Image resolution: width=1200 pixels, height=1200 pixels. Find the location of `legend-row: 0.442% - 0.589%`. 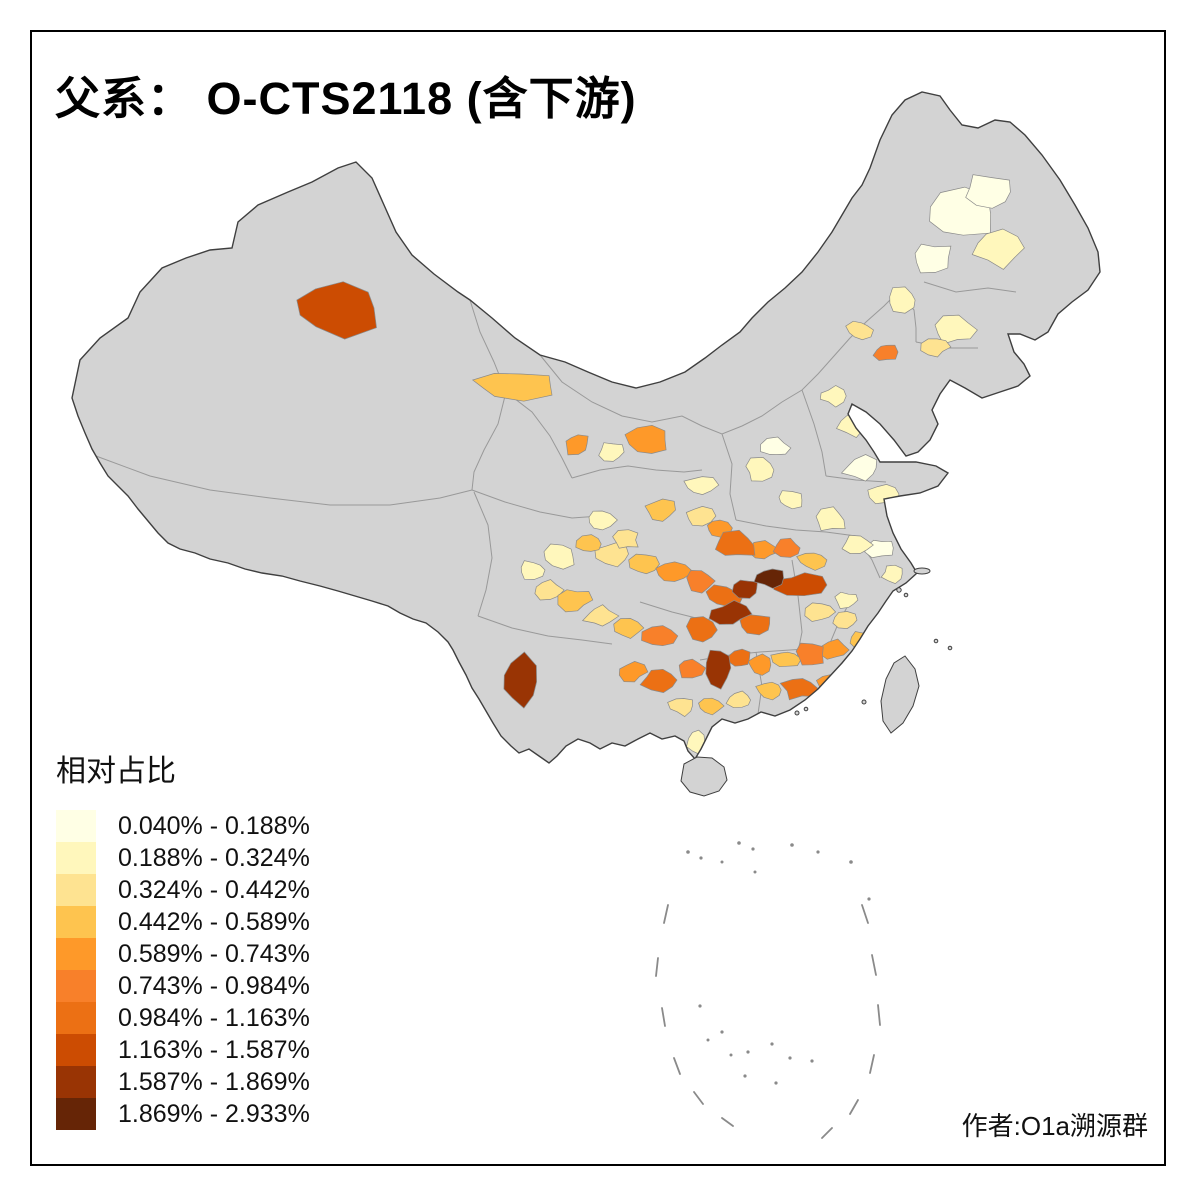

legend-row: 0.442% - 0.589% is located at coordinates (183, 922).